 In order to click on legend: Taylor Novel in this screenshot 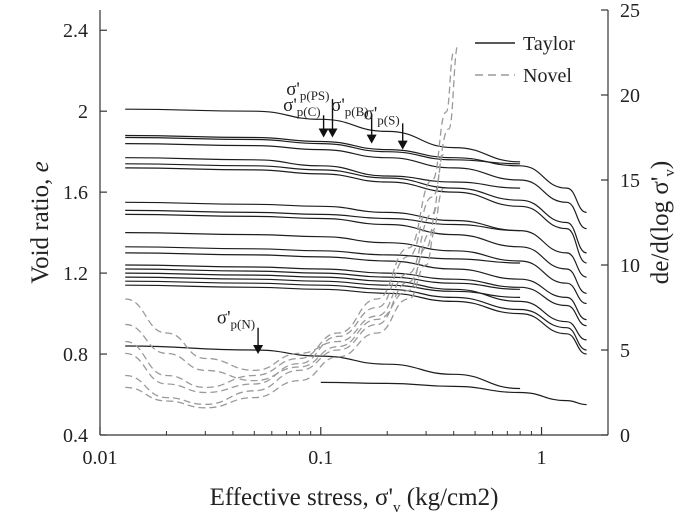, I will do `click(525, 60)`.